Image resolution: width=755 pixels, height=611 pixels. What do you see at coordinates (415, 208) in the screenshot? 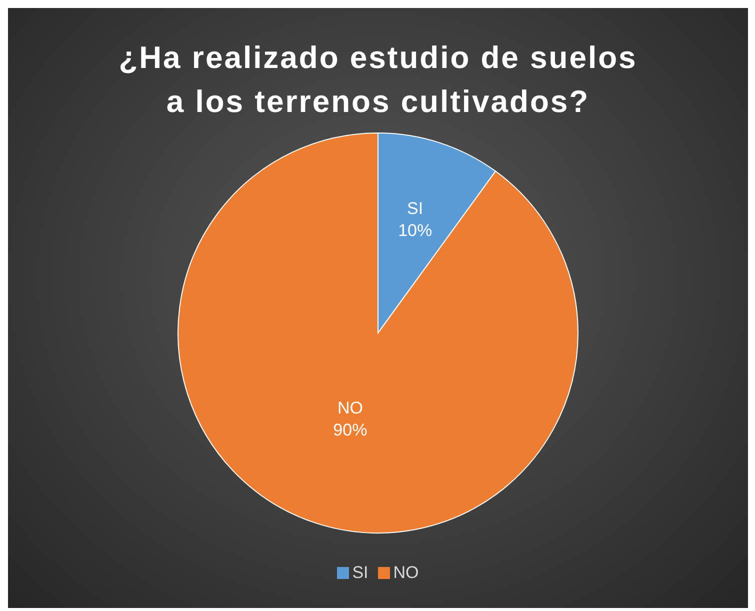
I see `slice-label: SI` at bounding box center [415, 208].